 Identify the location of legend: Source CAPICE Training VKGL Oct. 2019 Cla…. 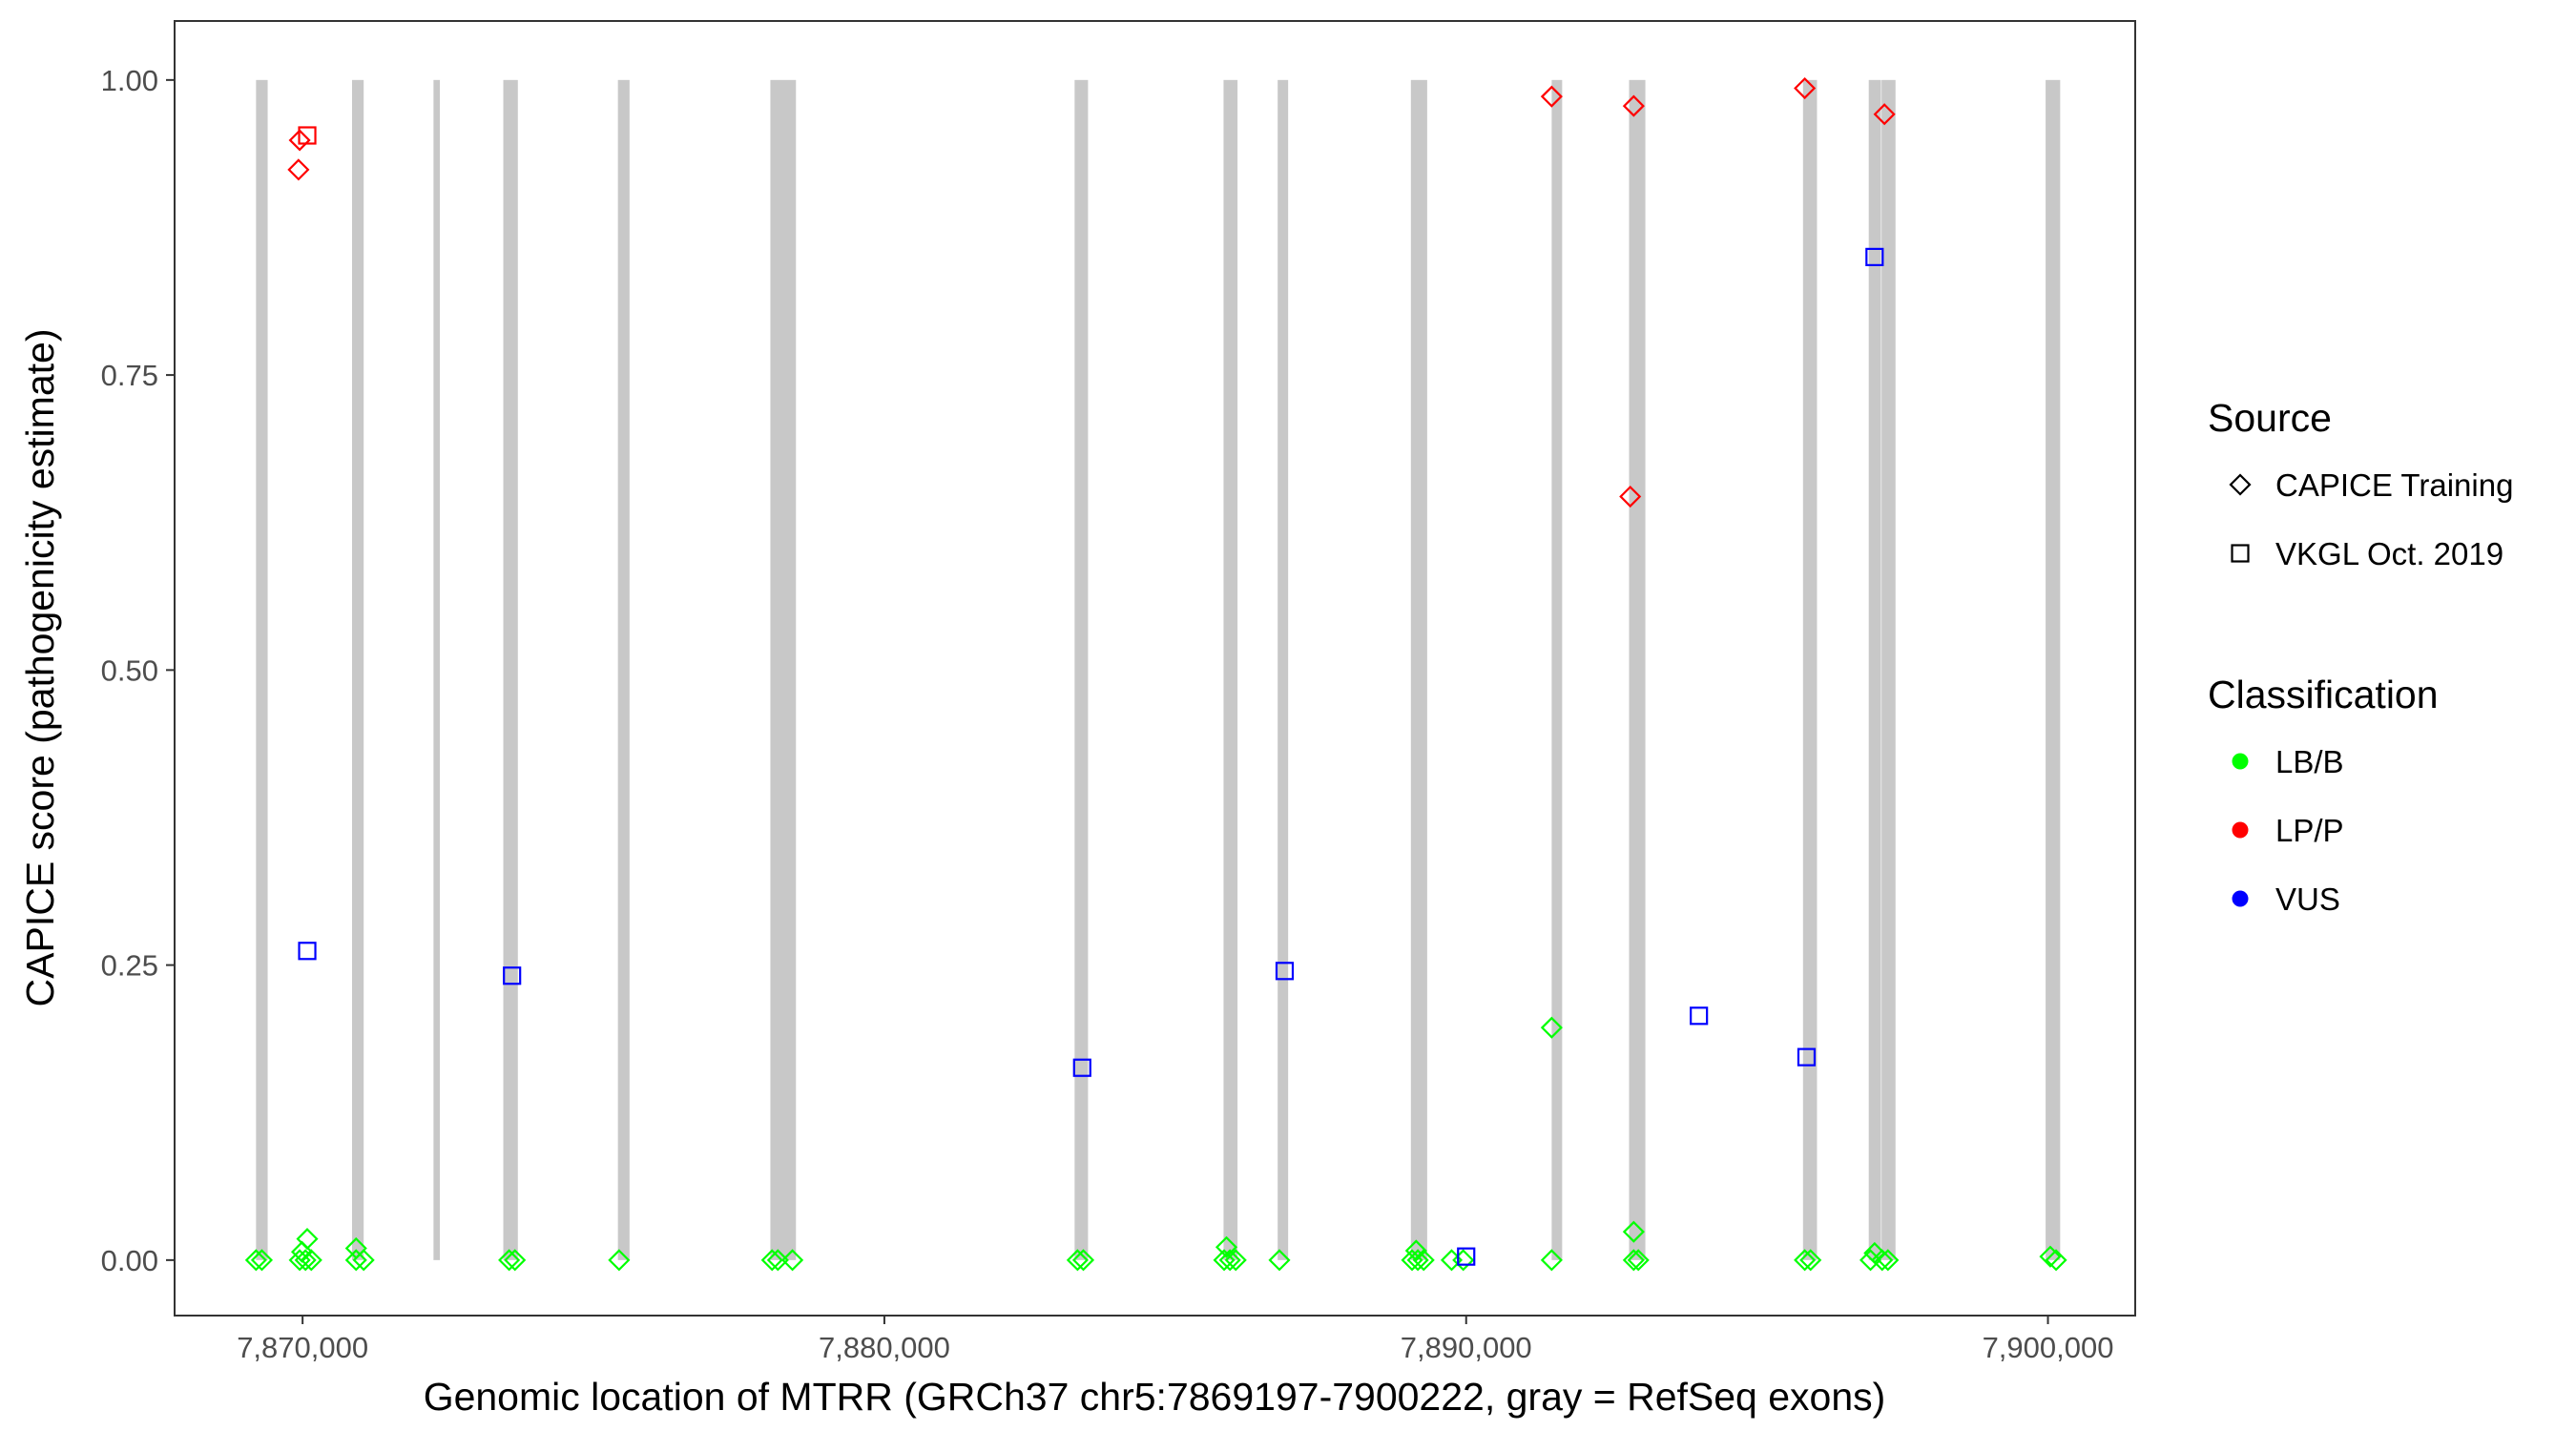
(2360, 656).